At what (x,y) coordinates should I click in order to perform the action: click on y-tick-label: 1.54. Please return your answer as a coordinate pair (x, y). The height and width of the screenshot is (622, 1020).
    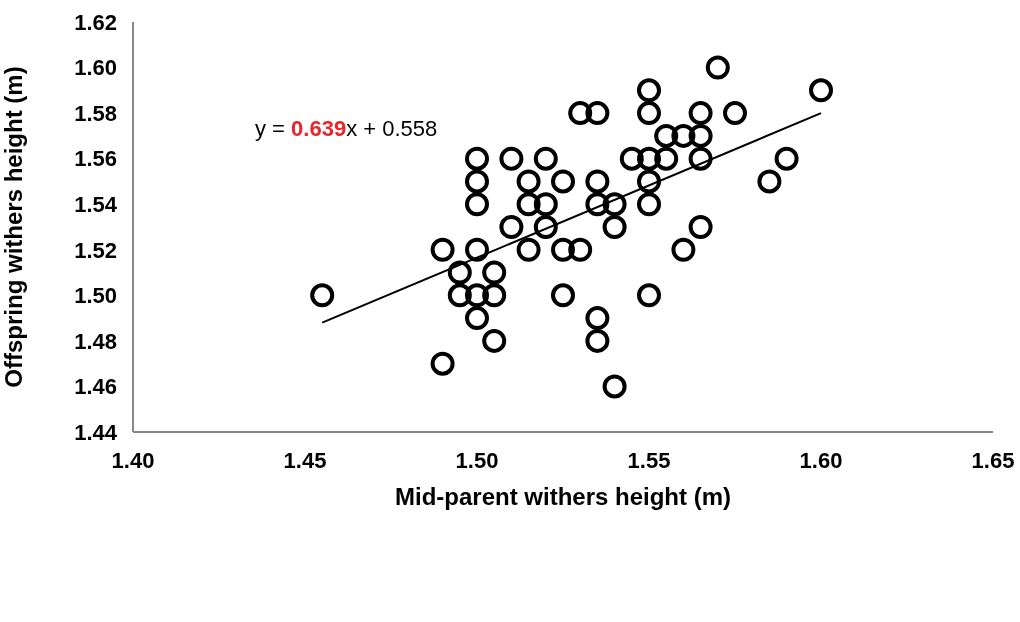
    Looking at the image, I should click on (96, 205).